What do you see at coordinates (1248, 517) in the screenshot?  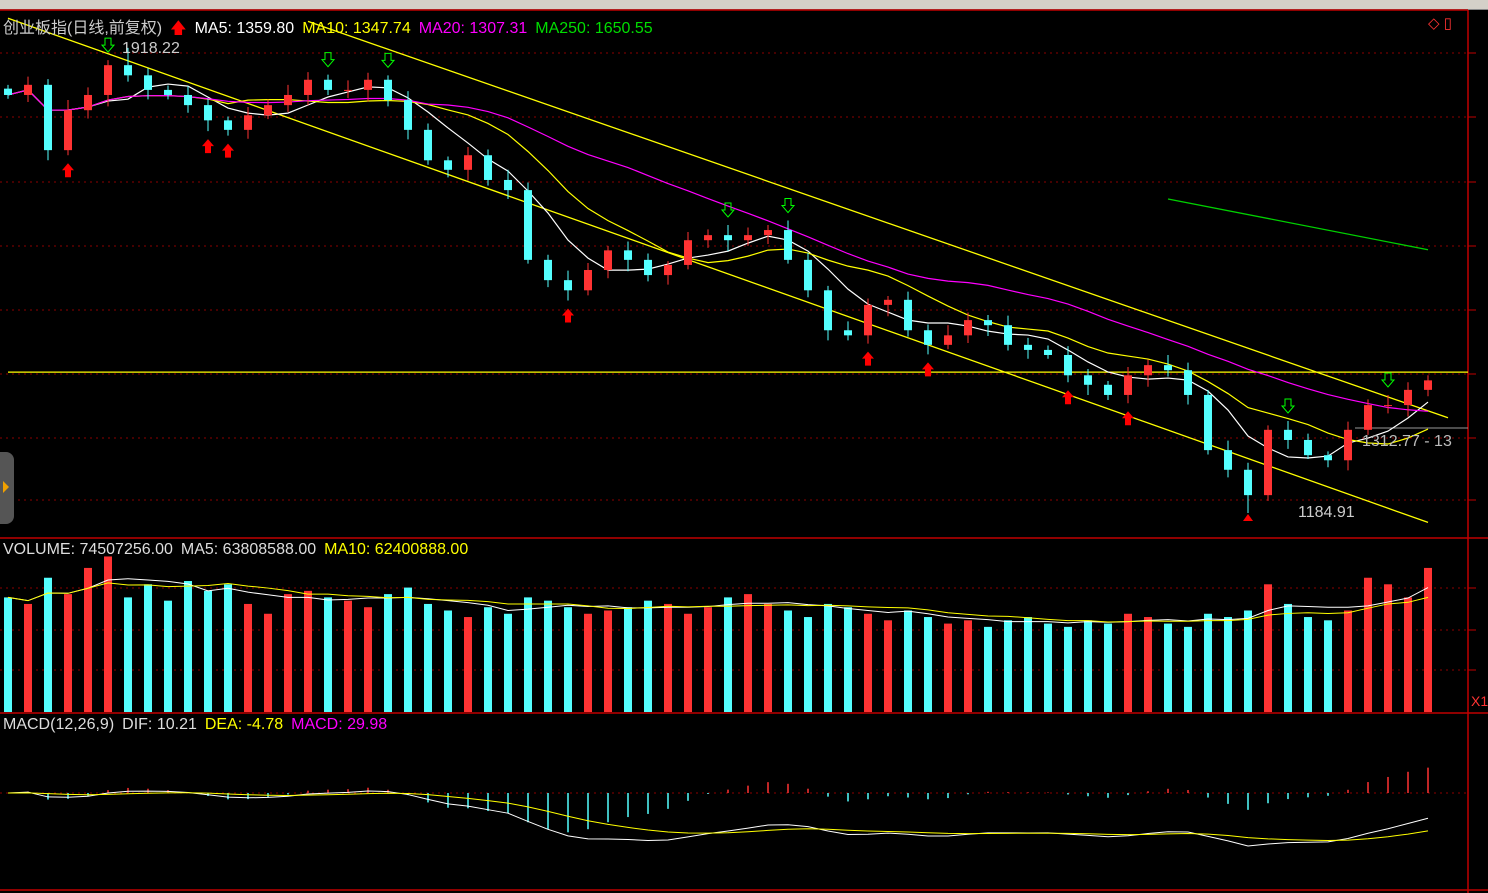 I see `low-marker-icon` at bounding box center [1248, 517].